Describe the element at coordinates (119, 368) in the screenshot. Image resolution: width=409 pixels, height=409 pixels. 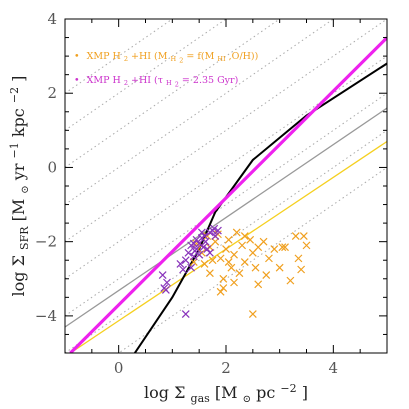
I see `x-tick-label: 0` at that location.